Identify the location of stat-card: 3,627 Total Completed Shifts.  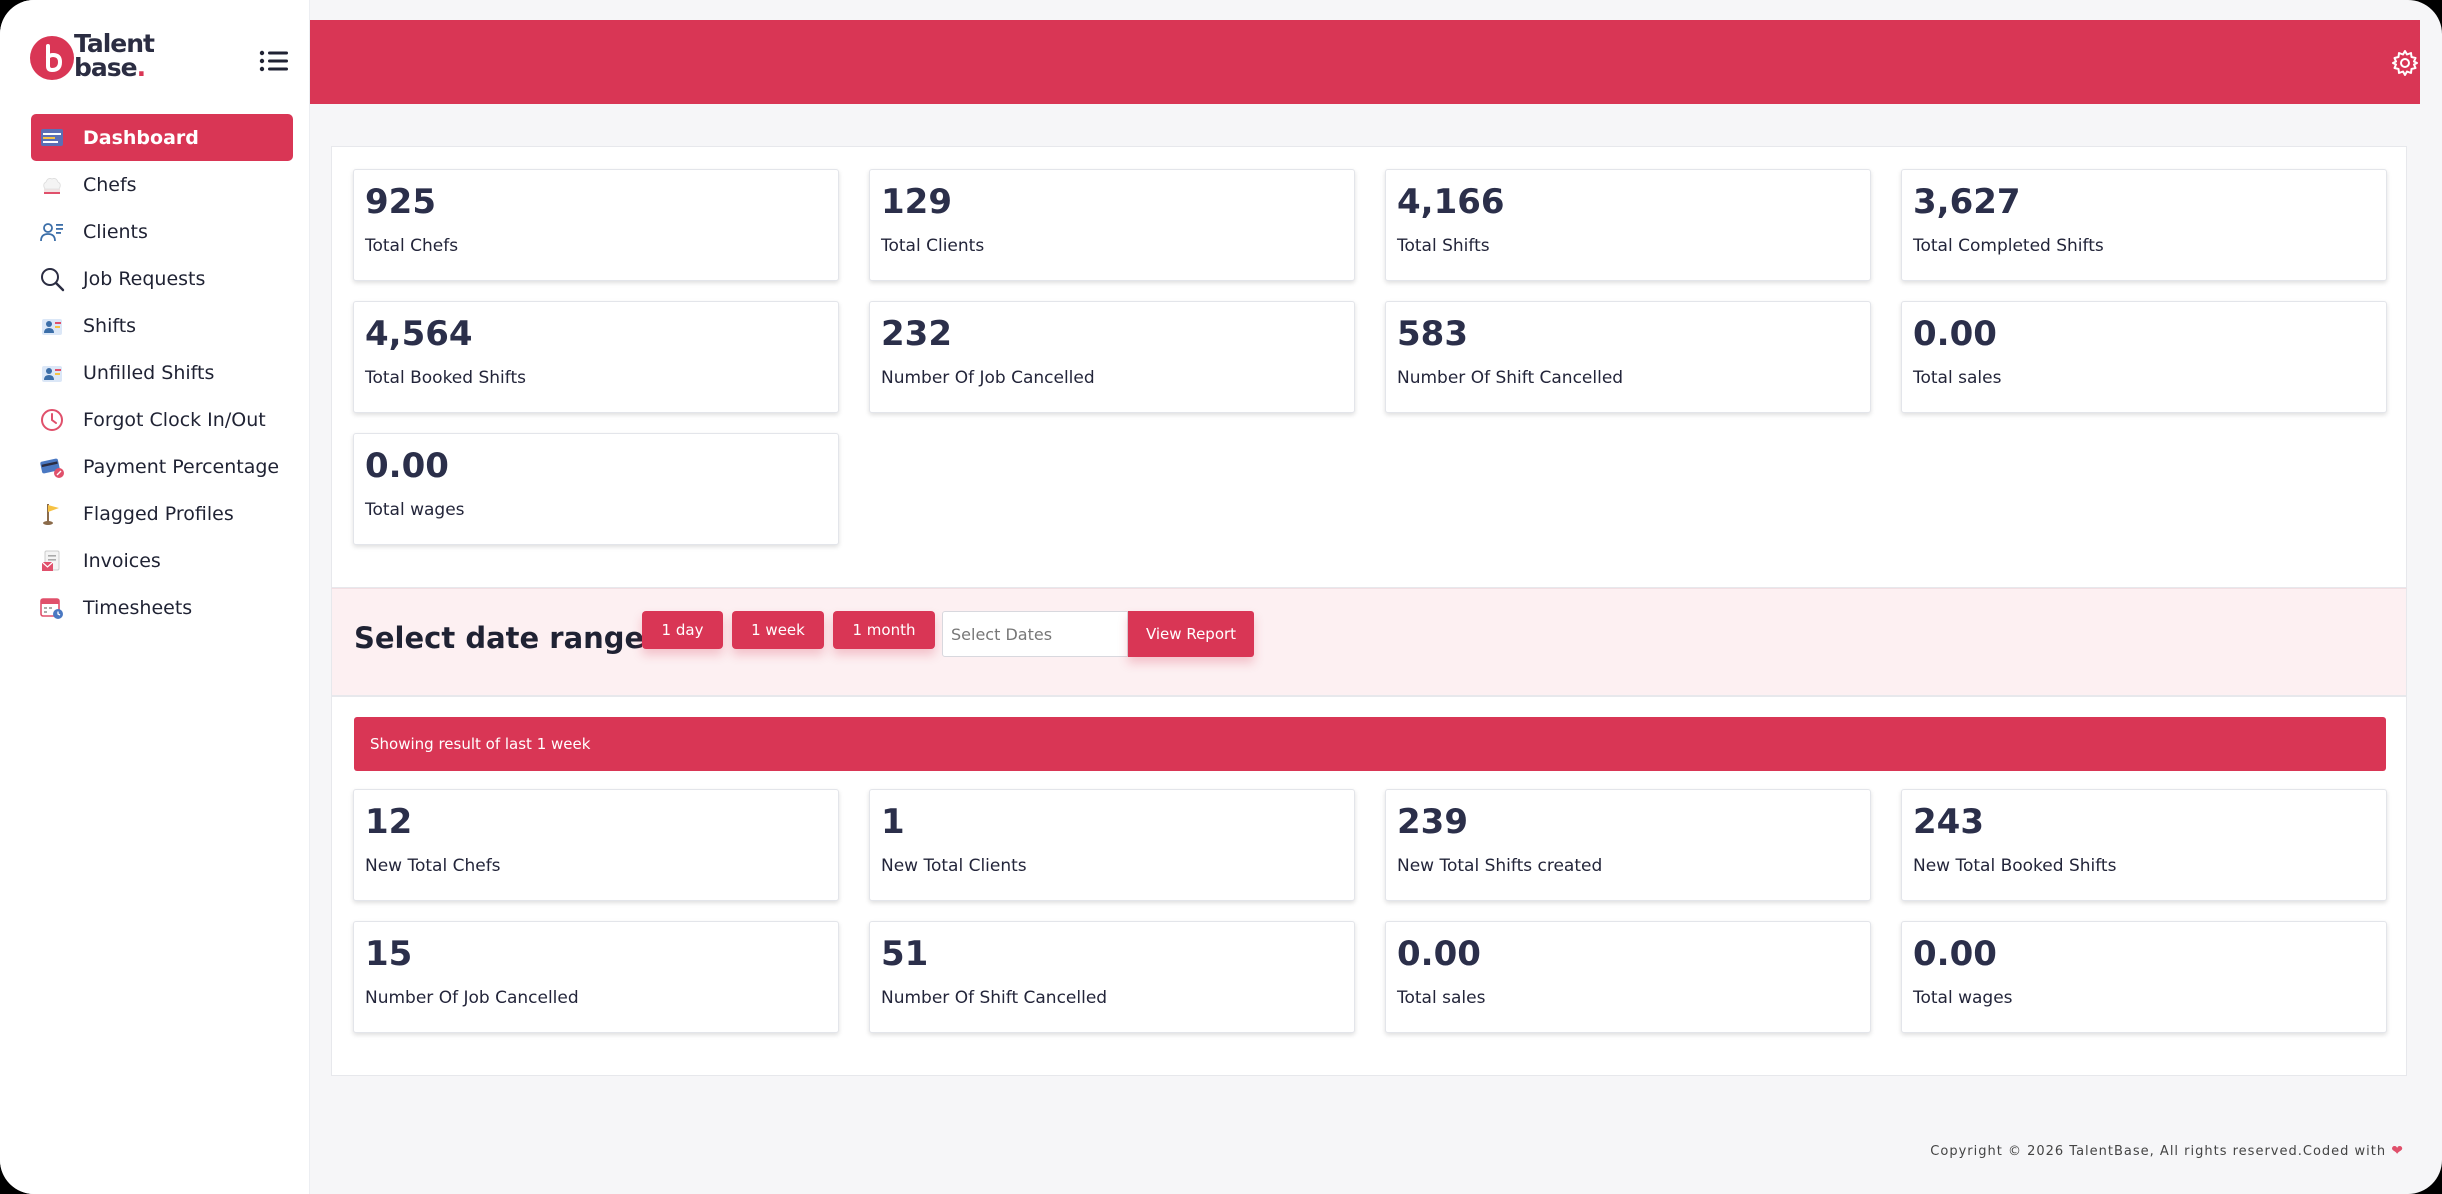
(2144, 225).